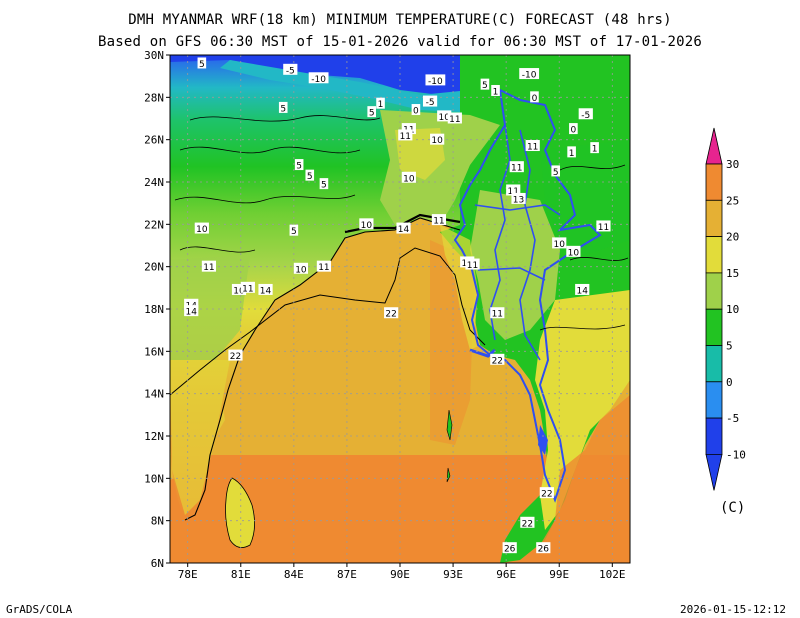 The image size is (800, 618). I want to click on lat-label: 12N, so click(154, 436).